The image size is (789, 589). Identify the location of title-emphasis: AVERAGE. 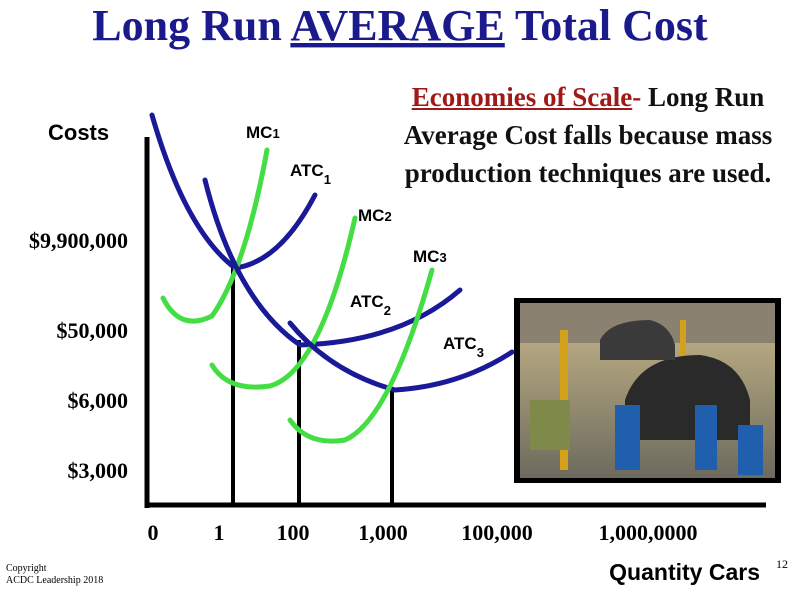
(397, 25).